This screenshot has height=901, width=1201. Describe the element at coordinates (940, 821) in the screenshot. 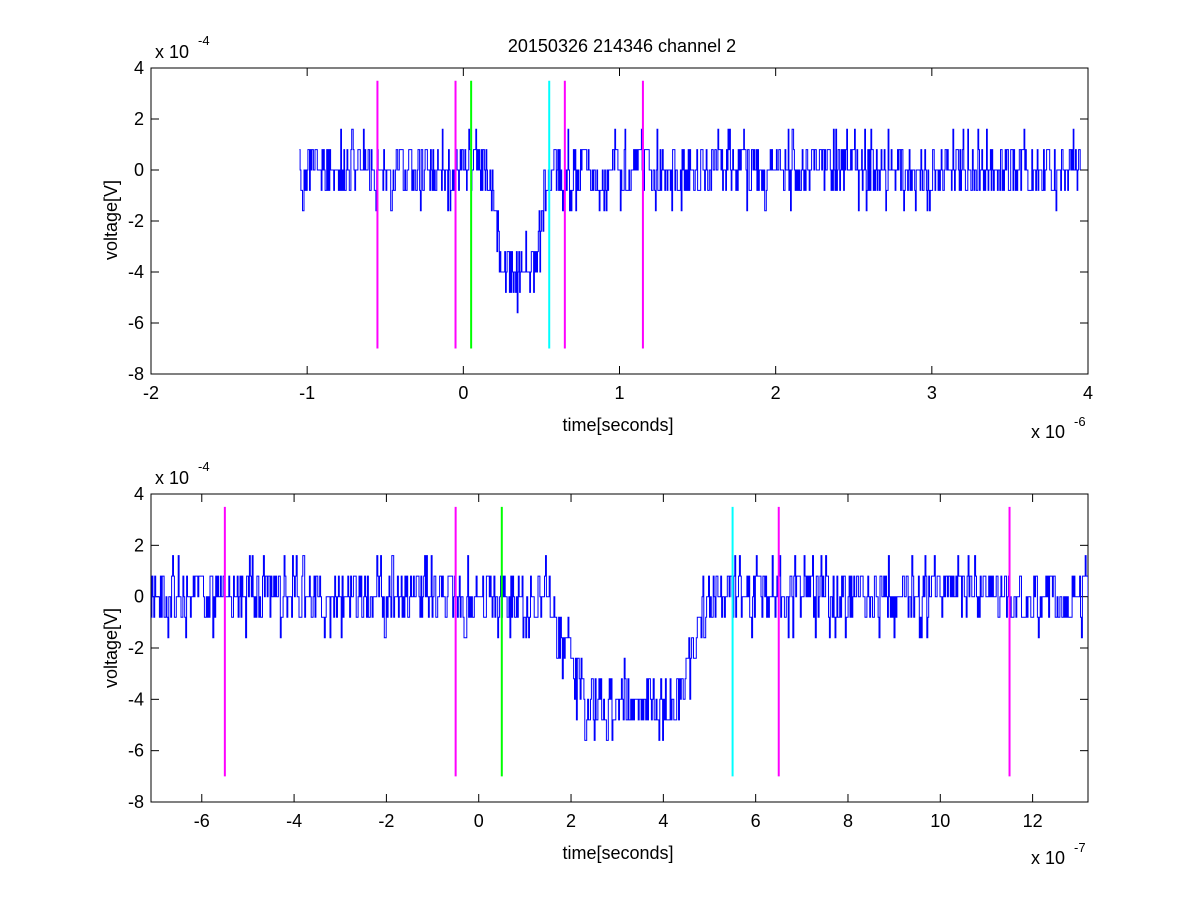

I see `bottom-x-tick-label: 10` at that location.